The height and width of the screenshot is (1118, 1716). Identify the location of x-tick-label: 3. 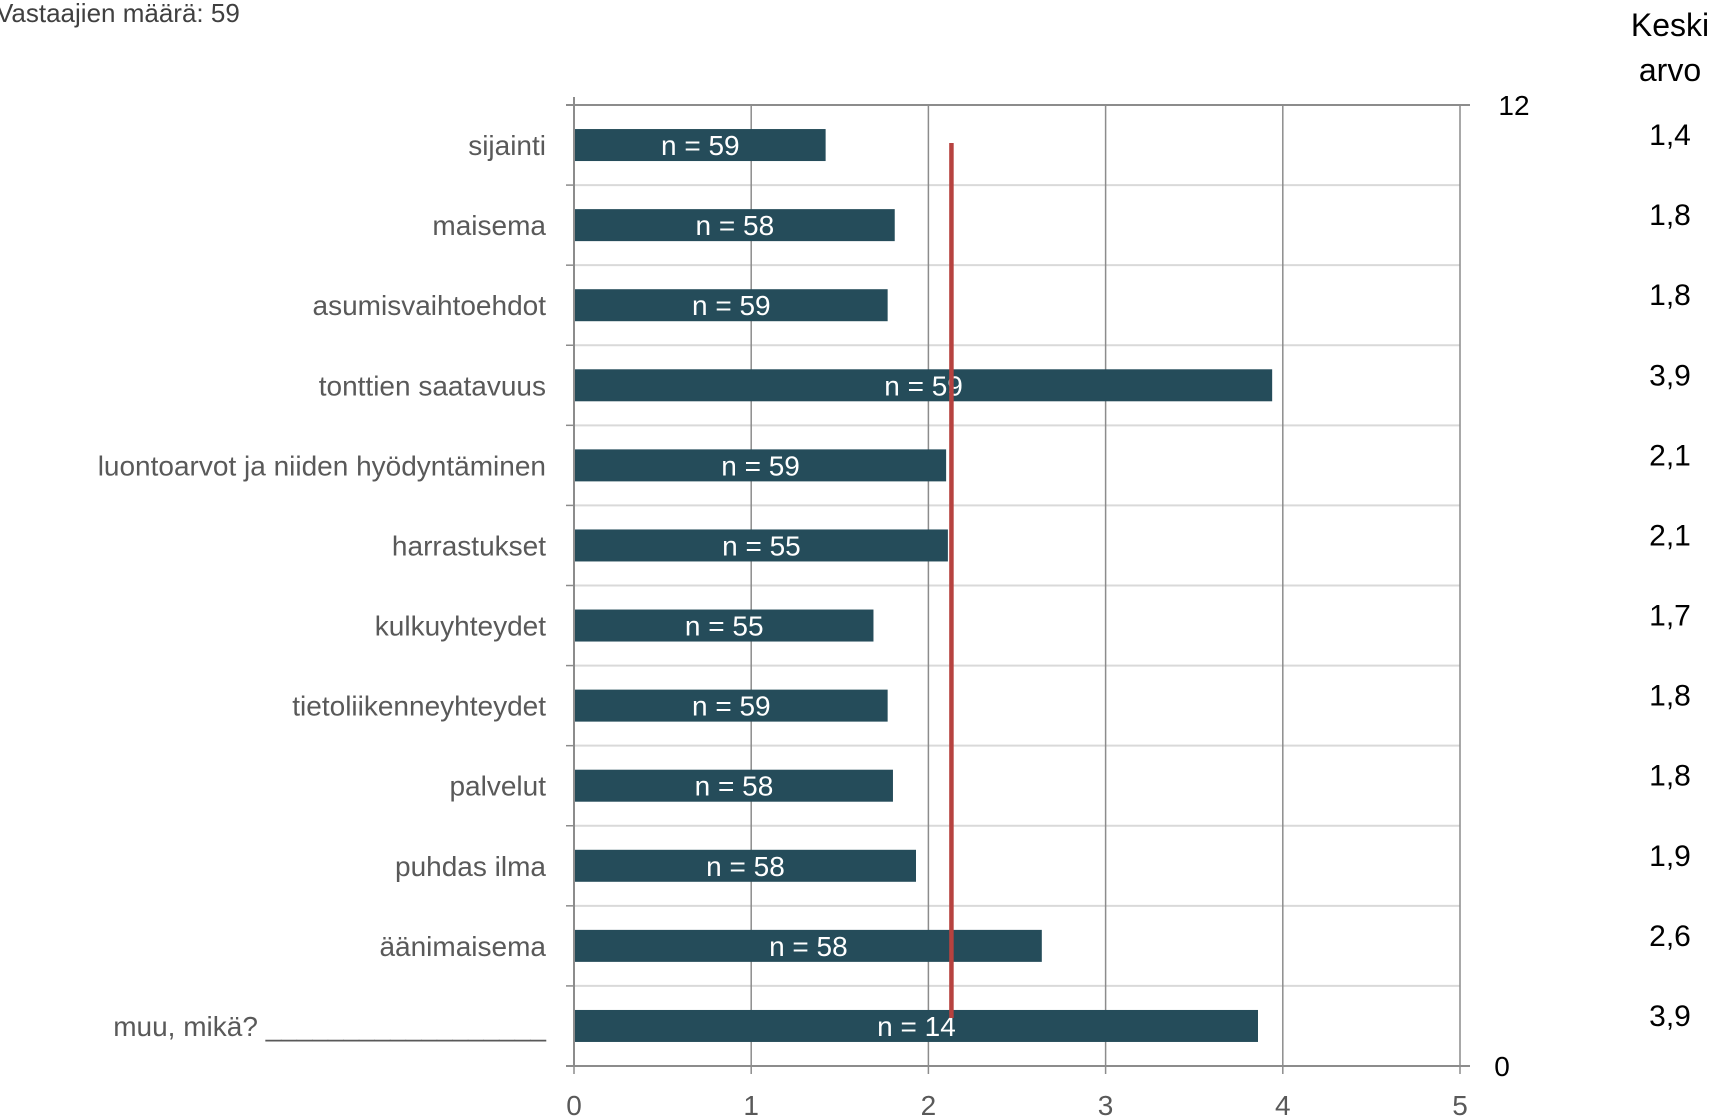
(1106, 1104).